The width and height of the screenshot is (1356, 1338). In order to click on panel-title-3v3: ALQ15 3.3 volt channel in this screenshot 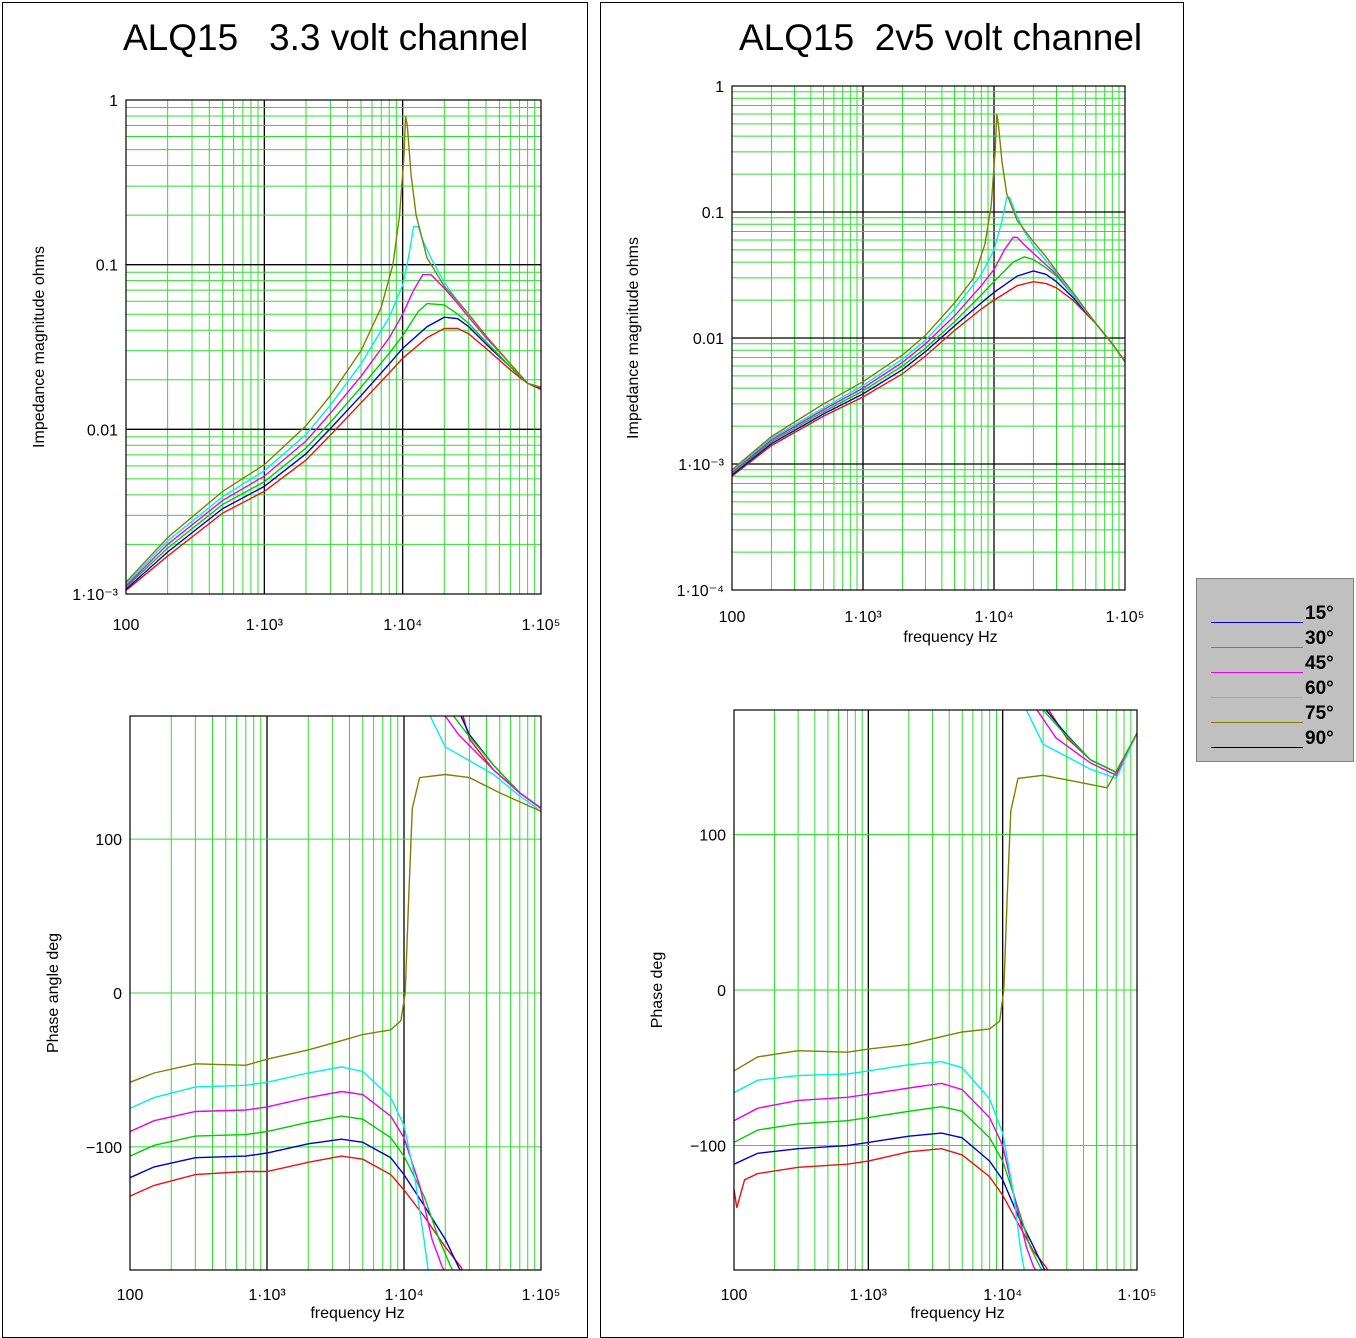, I will do `click(326, 37)`.